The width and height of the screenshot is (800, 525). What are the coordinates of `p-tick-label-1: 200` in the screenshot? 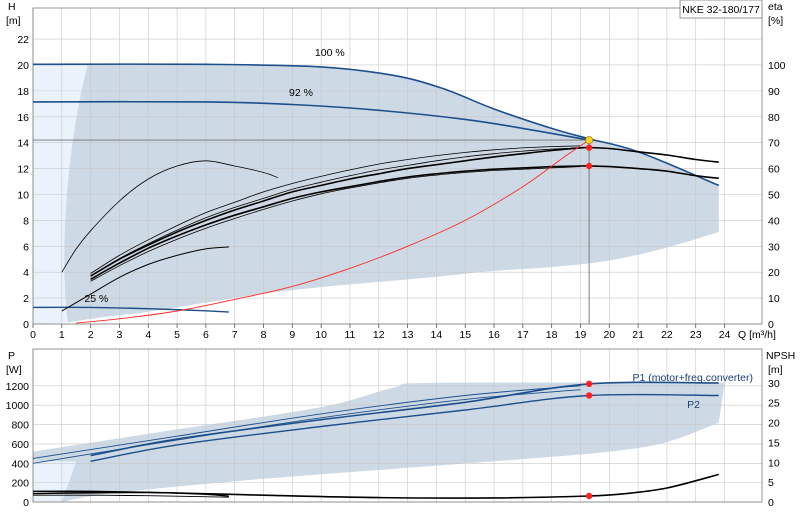 It's located at (20, 484).